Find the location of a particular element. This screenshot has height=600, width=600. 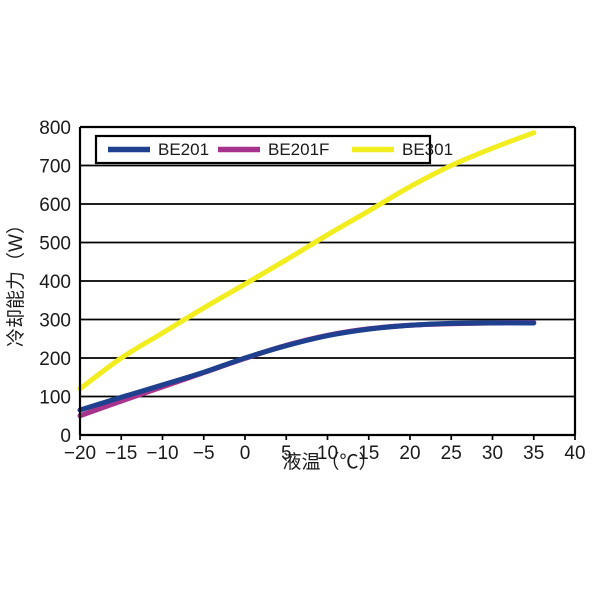

x-axis-title: 液温（℃） is located at coordinates (329, 462).